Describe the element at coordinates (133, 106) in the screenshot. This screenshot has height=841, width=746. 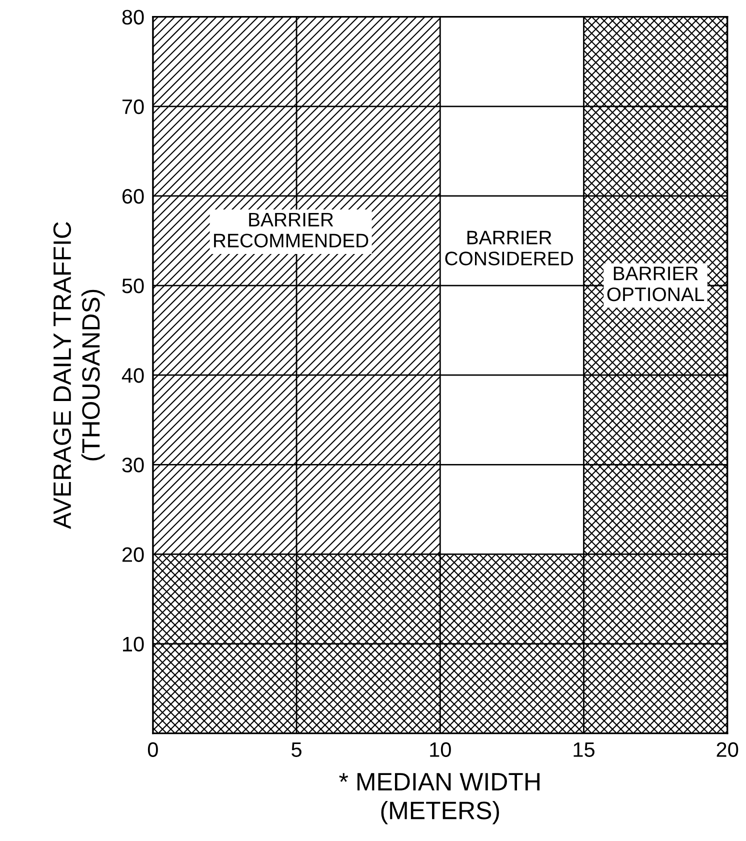
I see `y-tick-label: 70` at that location.